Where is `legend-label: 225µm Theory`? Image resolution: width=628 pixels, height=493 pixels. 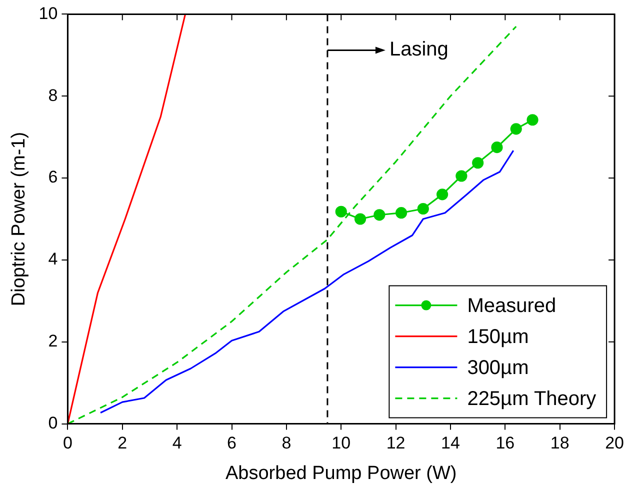
legend-label: 225µm Theory is located at coordinates (531, 399).